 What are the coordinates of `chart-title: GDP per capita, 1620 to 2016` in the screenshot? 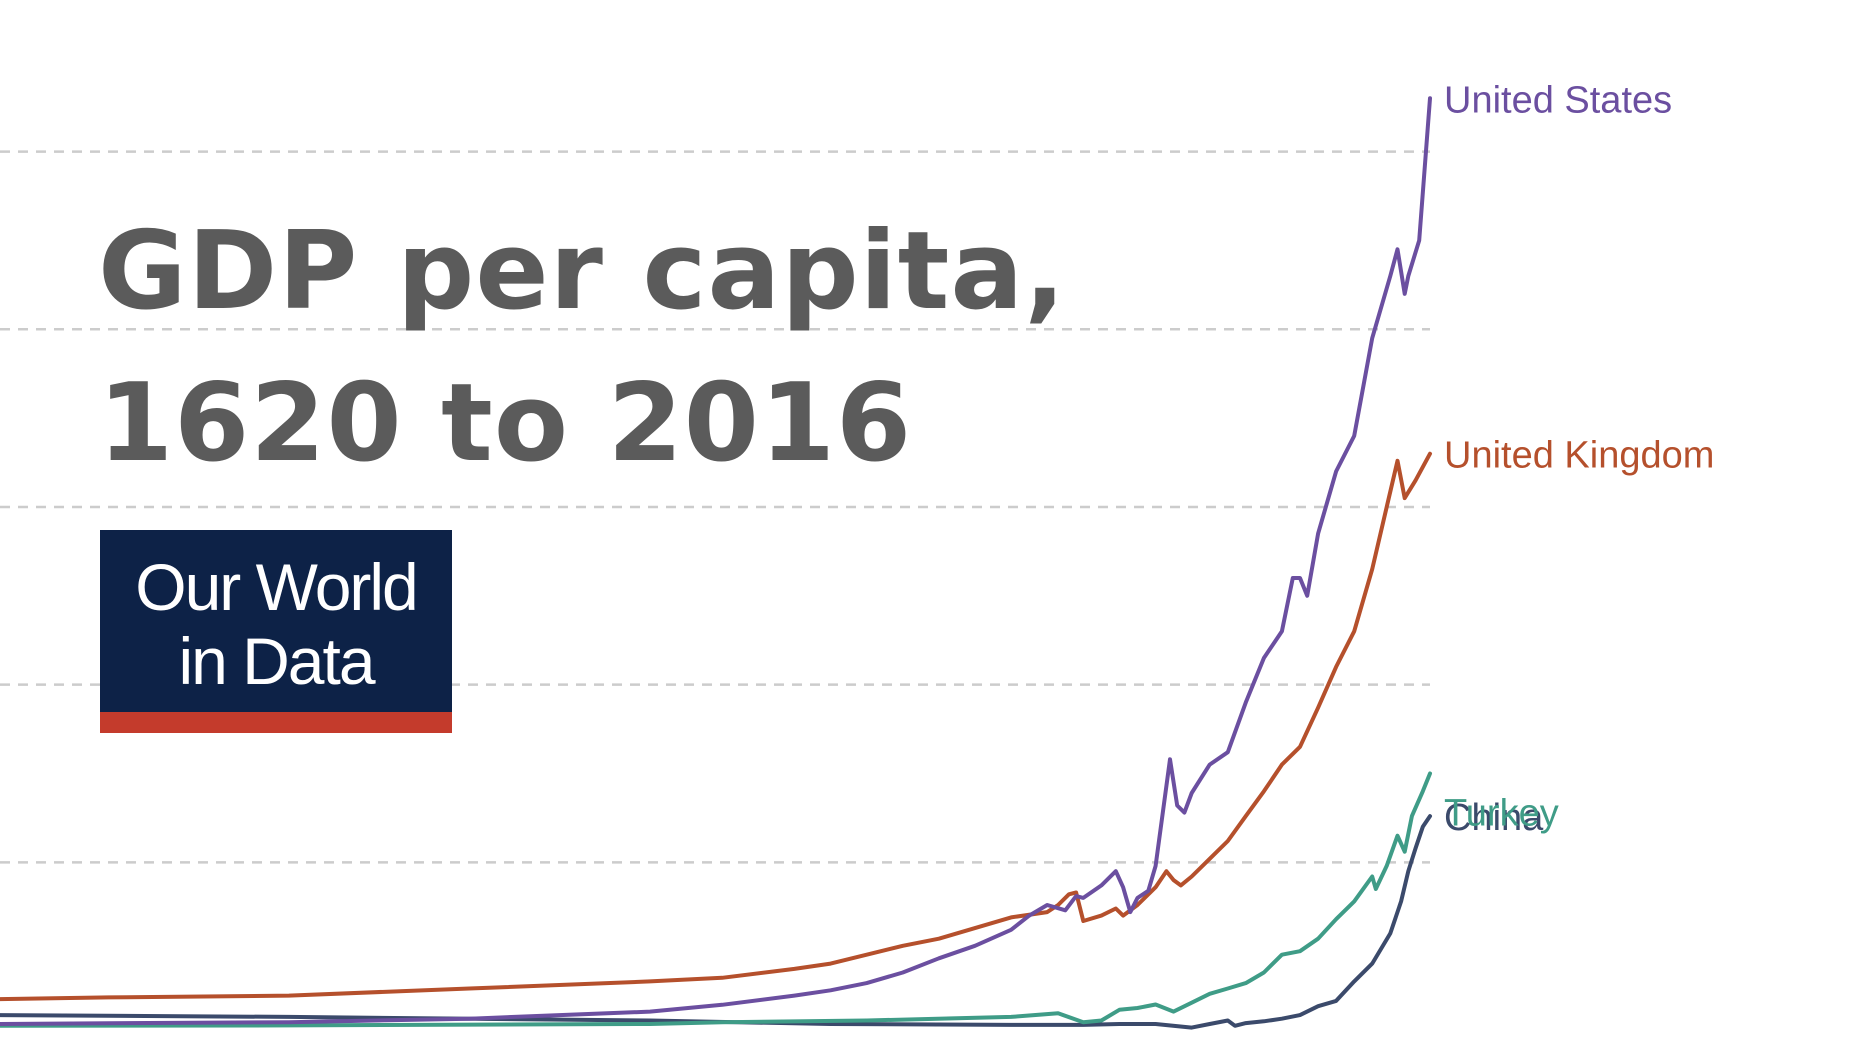 It's located at (582, 347).